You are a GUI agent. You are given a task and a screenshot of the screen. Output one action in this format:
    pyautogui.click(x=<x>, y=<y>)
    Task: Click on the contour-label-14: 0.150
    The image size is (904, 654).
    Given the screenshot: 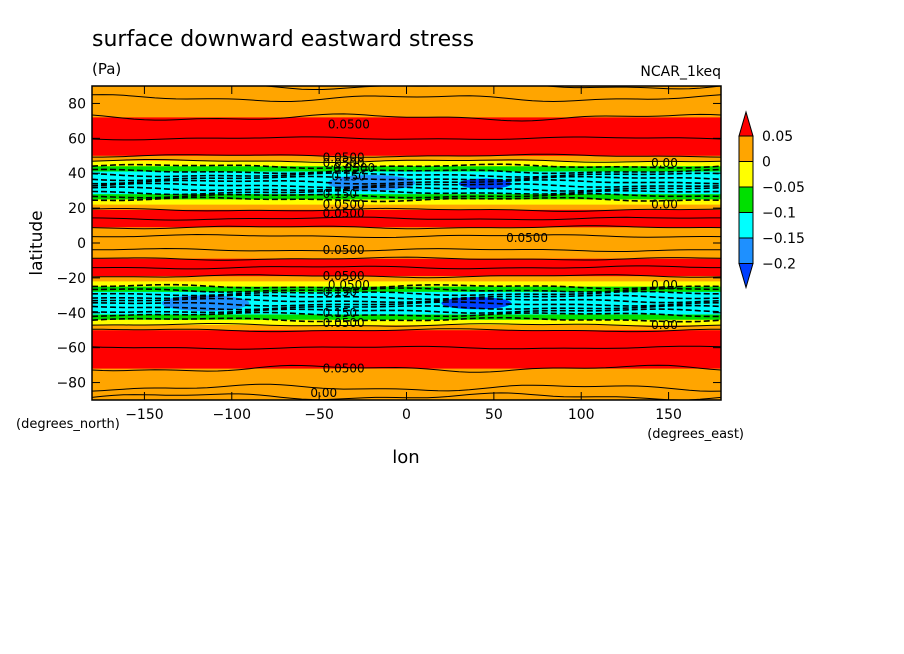 What is the action you would take?
    pyautogui.click(x=340, y=292)
    